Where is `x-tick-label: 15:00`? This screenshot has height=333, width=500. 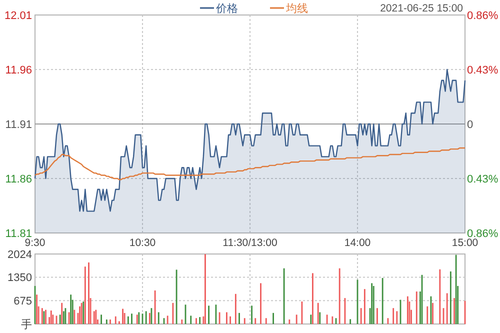
x-tick-label: 15:00 is located at coordinates (465, 243).